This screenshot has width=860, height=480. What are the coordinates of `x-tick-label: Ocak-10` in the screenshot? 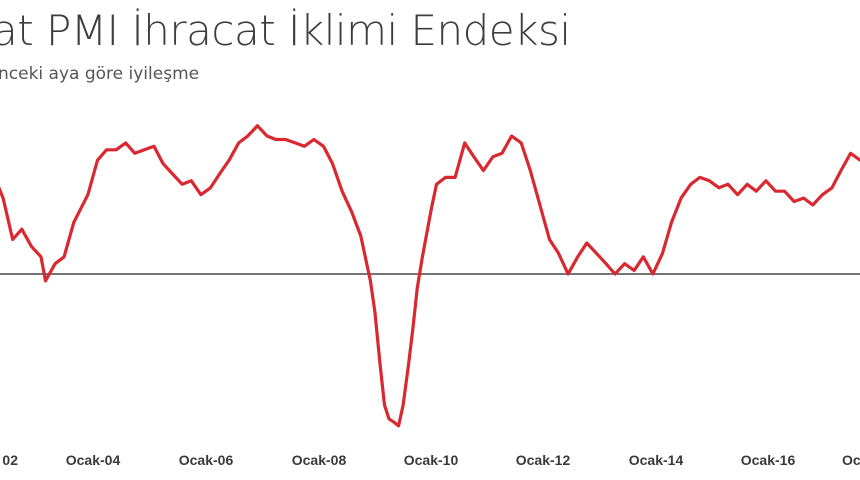 It's located at (431, 460).